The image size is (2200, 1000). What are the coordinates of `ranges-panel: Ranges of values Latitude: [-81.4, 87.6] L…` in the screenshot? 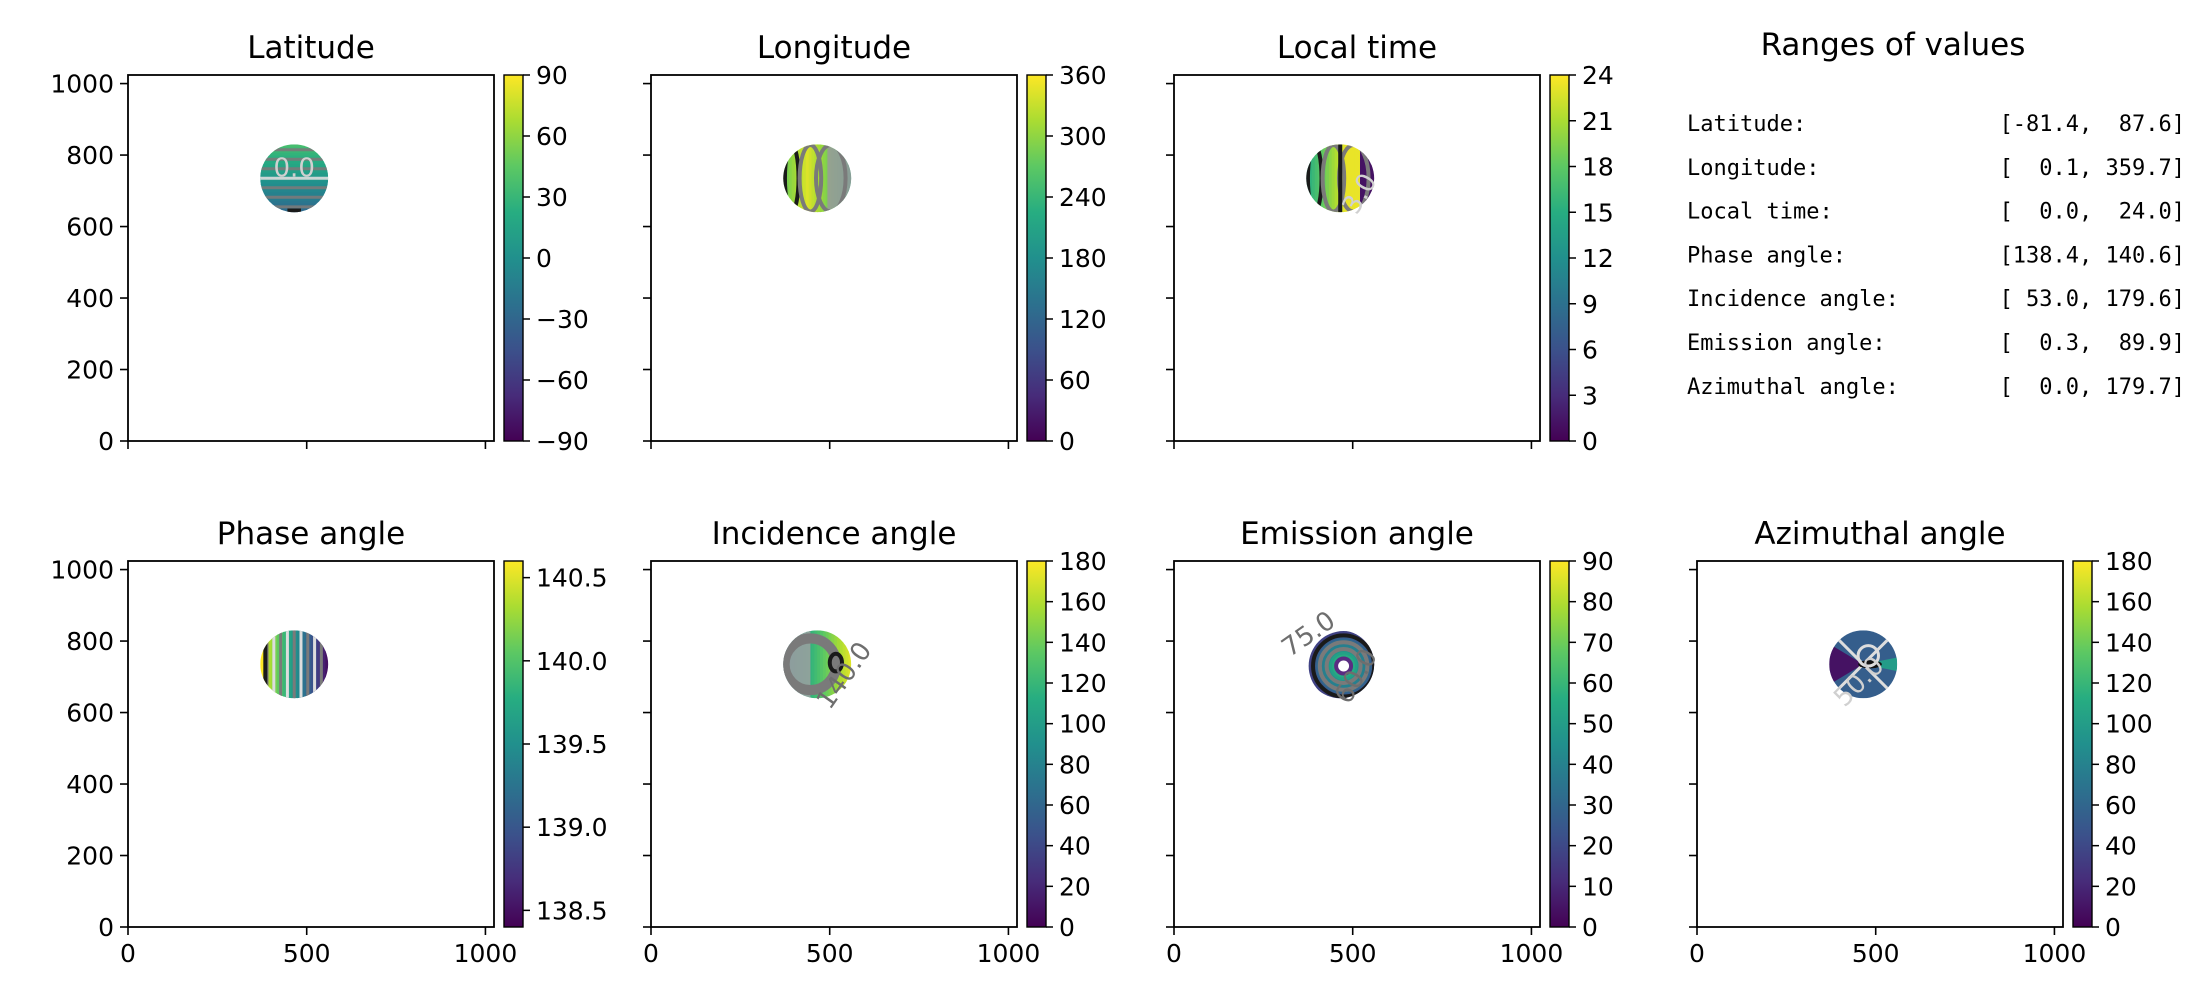 It's located at (1936, 213).